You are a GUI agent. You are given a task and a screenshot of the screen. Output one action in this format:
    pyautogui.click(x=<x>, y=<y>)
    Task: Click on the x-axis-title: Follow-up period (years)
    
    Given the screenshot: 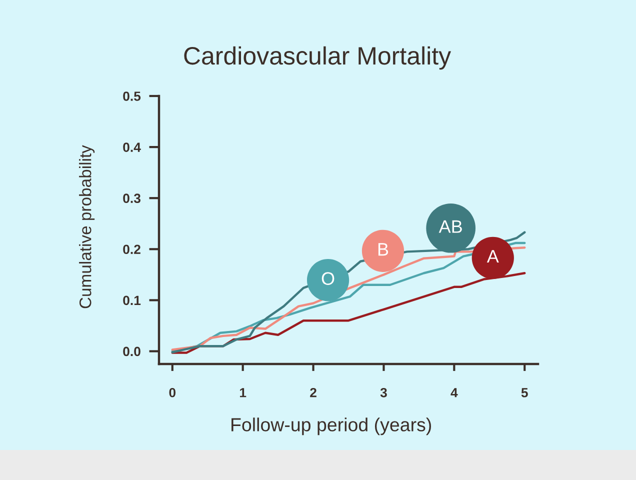 What is the action you would take?
    pyautogui.click(x=331, y=427)
    